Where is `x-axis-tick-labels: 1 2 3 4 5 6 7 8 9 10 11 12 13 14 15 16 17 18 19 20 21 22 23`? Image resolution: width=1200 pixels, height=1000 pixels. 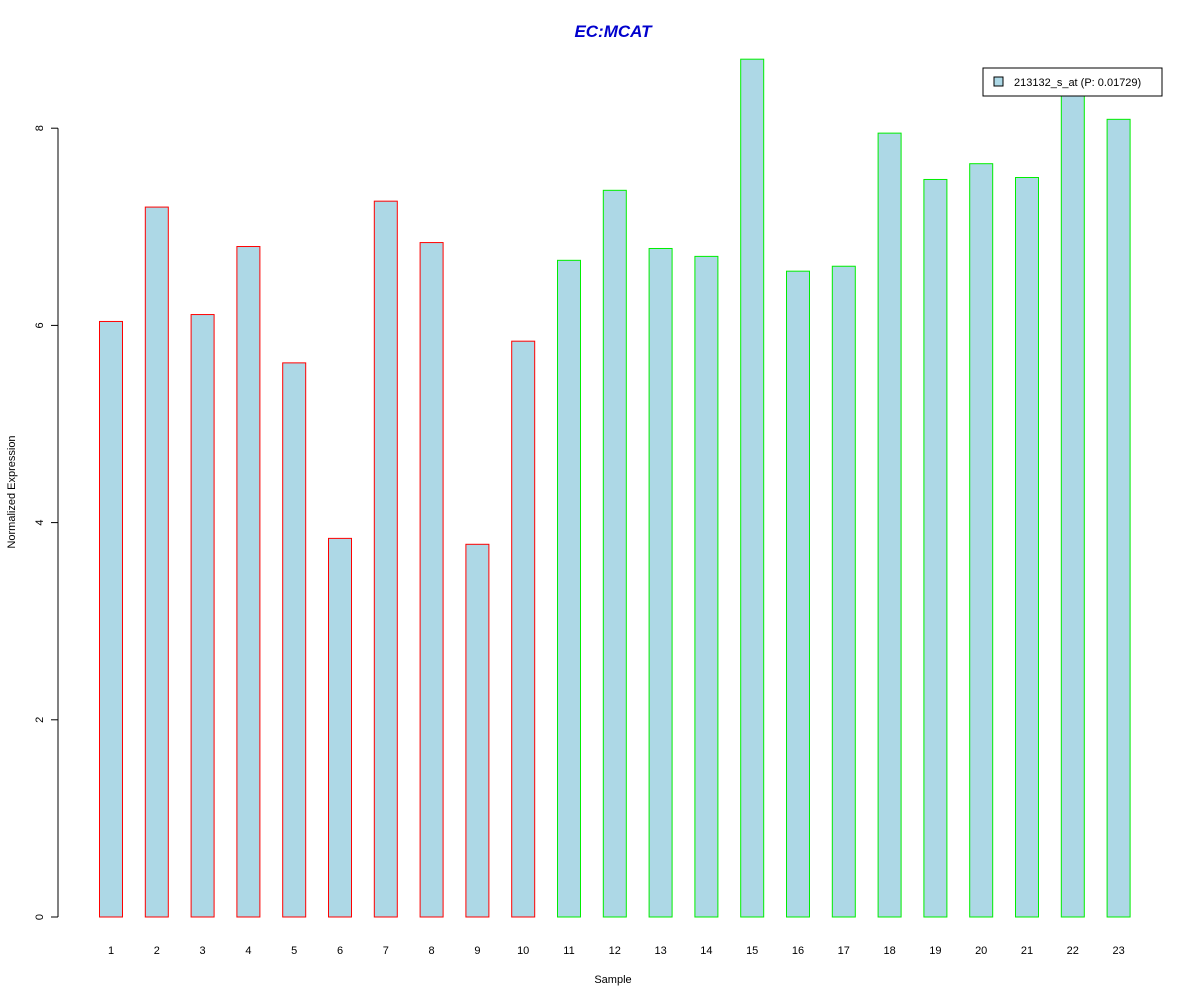
x-axis-tick-labels: 1 2 3 4 5 6 7 8 9 10 11 12 13 14 15 16 17 18 19 20 21 22 23 is located at coordinates (616, 951).